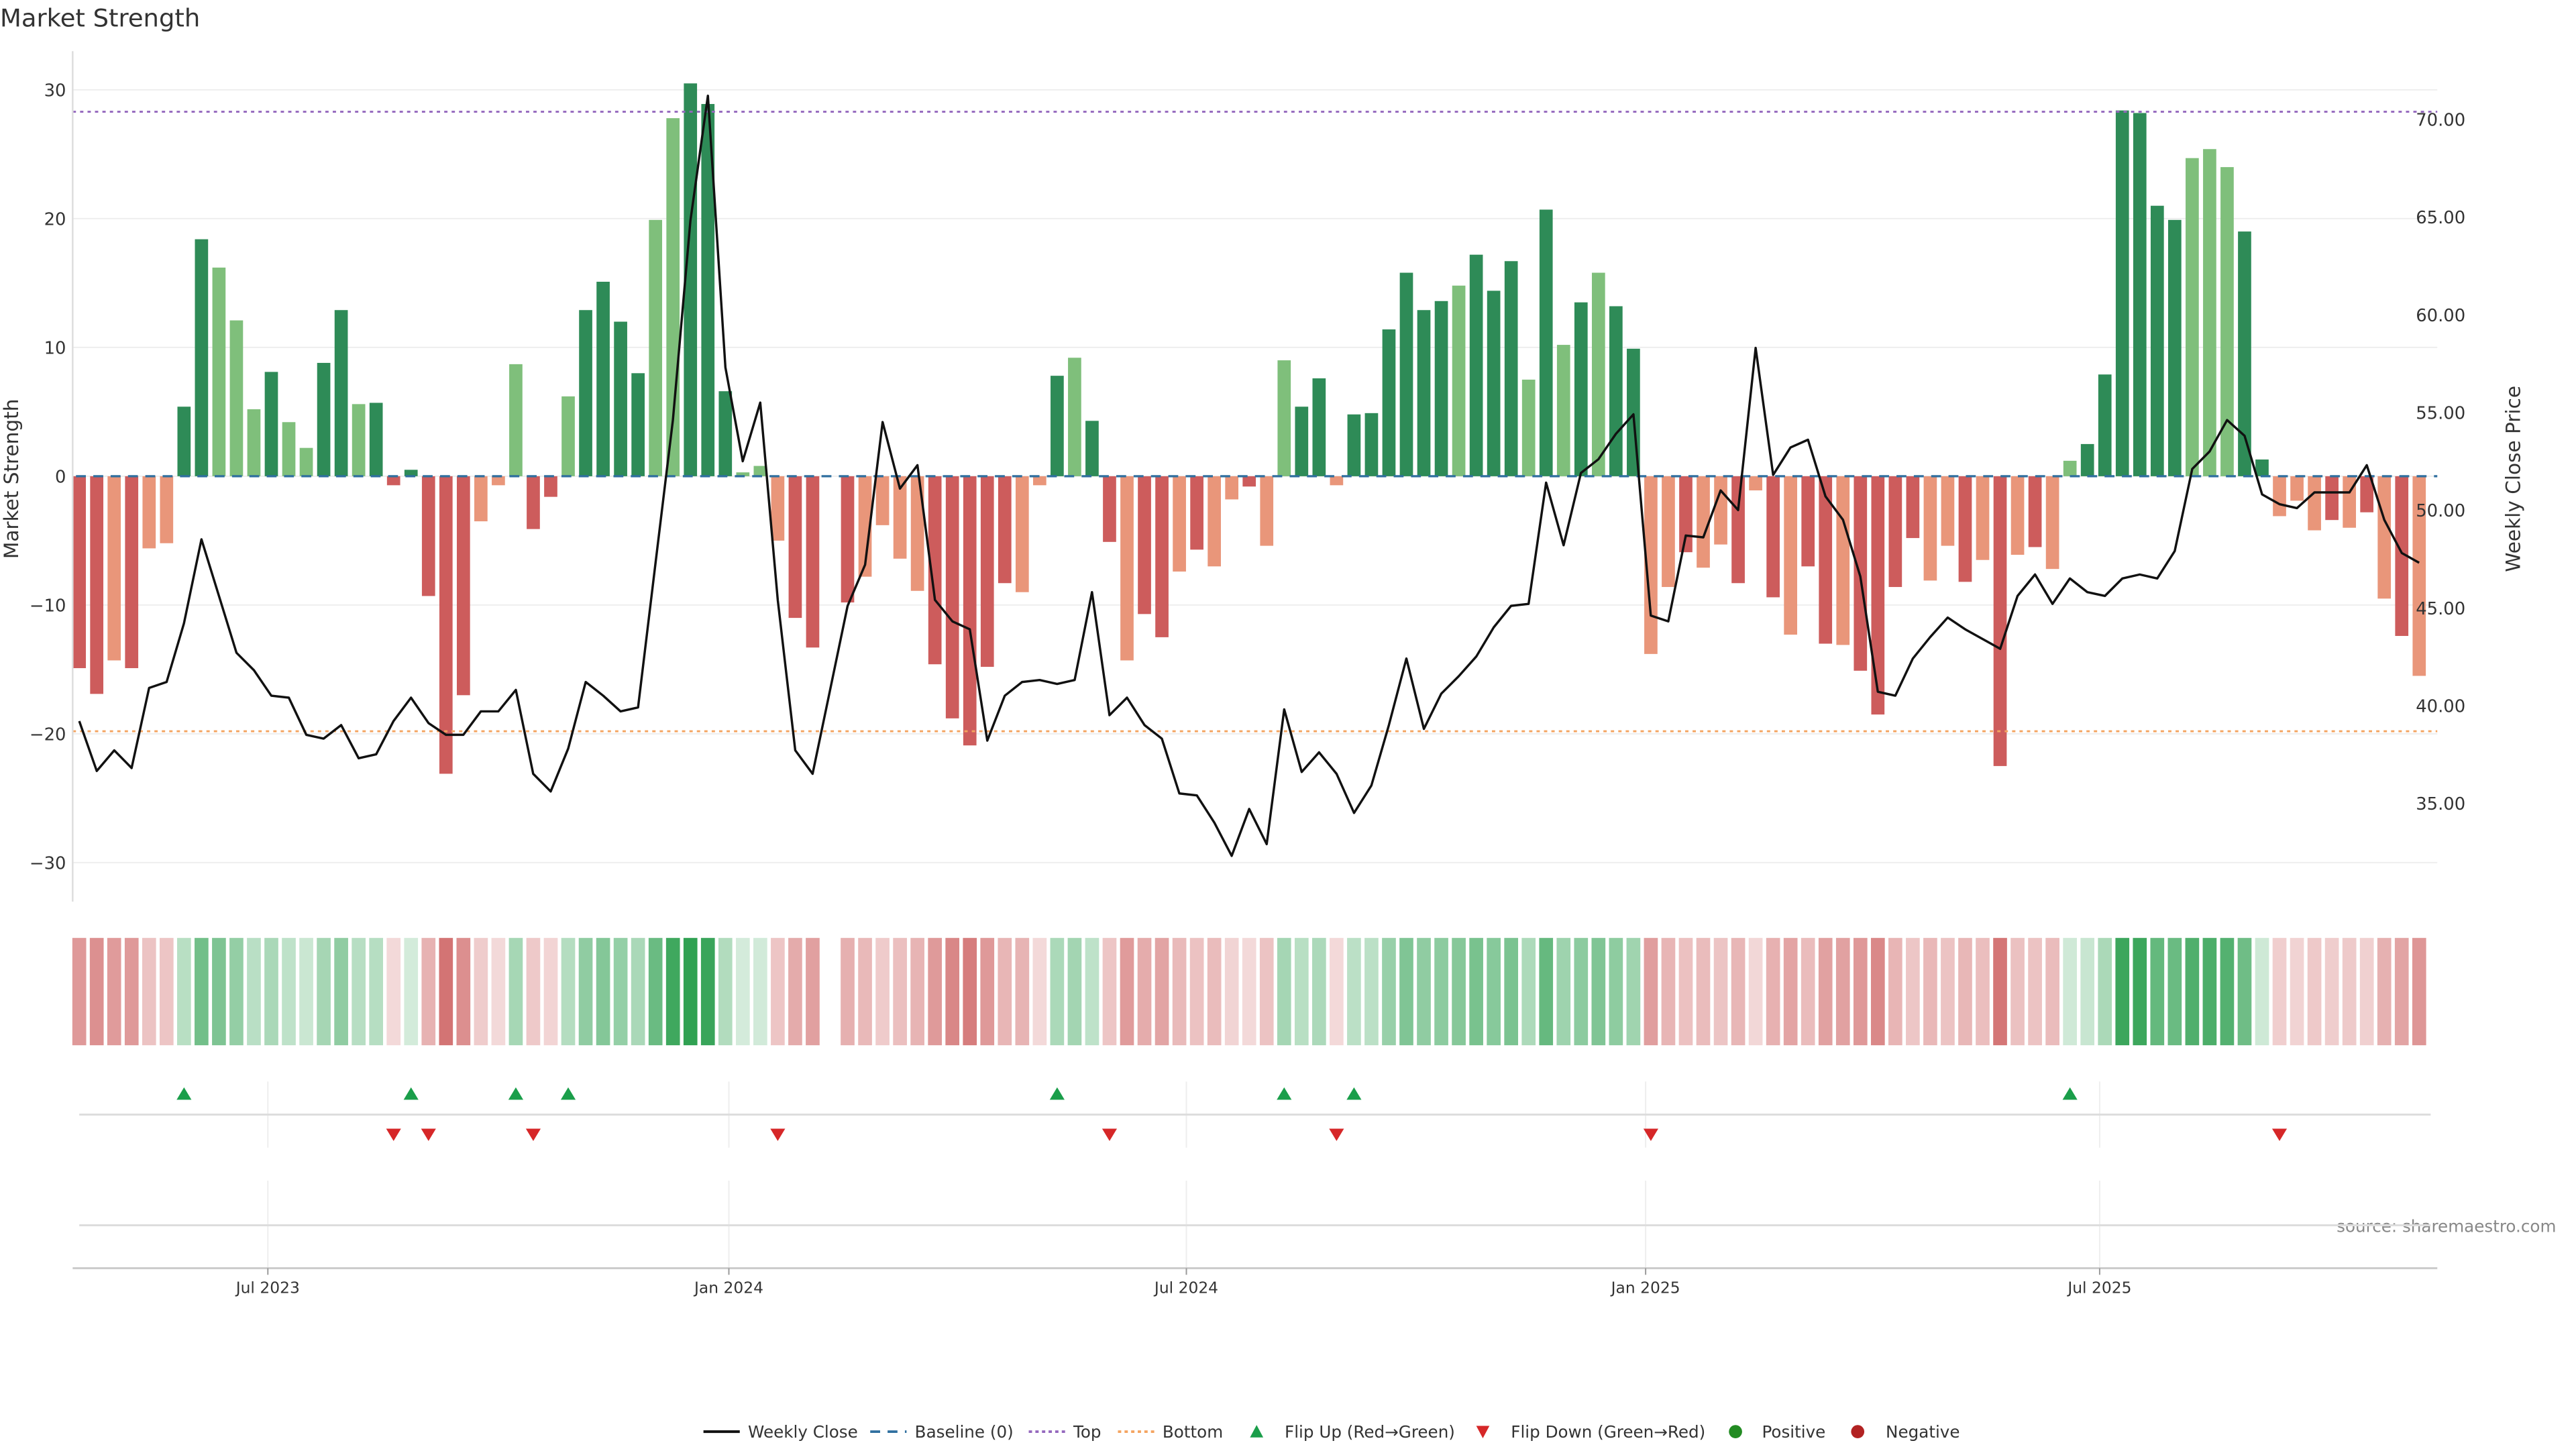 This screenshot has height=1449, width=2576. Describe the element at coordinates (2513, 479) in the screenshot. I see `y2-axis-label: Weekly Close Price` at that location.